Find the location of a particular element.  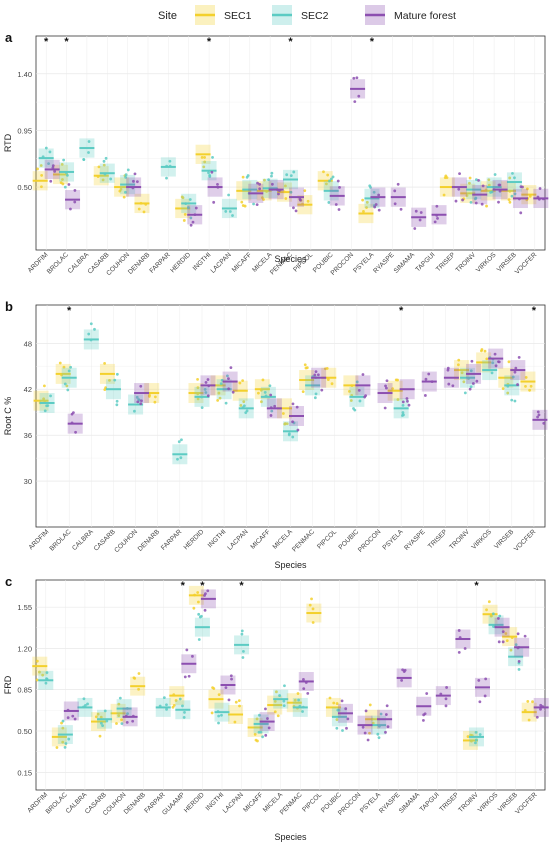

y-tick-label: 42 is located at coordinates (28, 389).